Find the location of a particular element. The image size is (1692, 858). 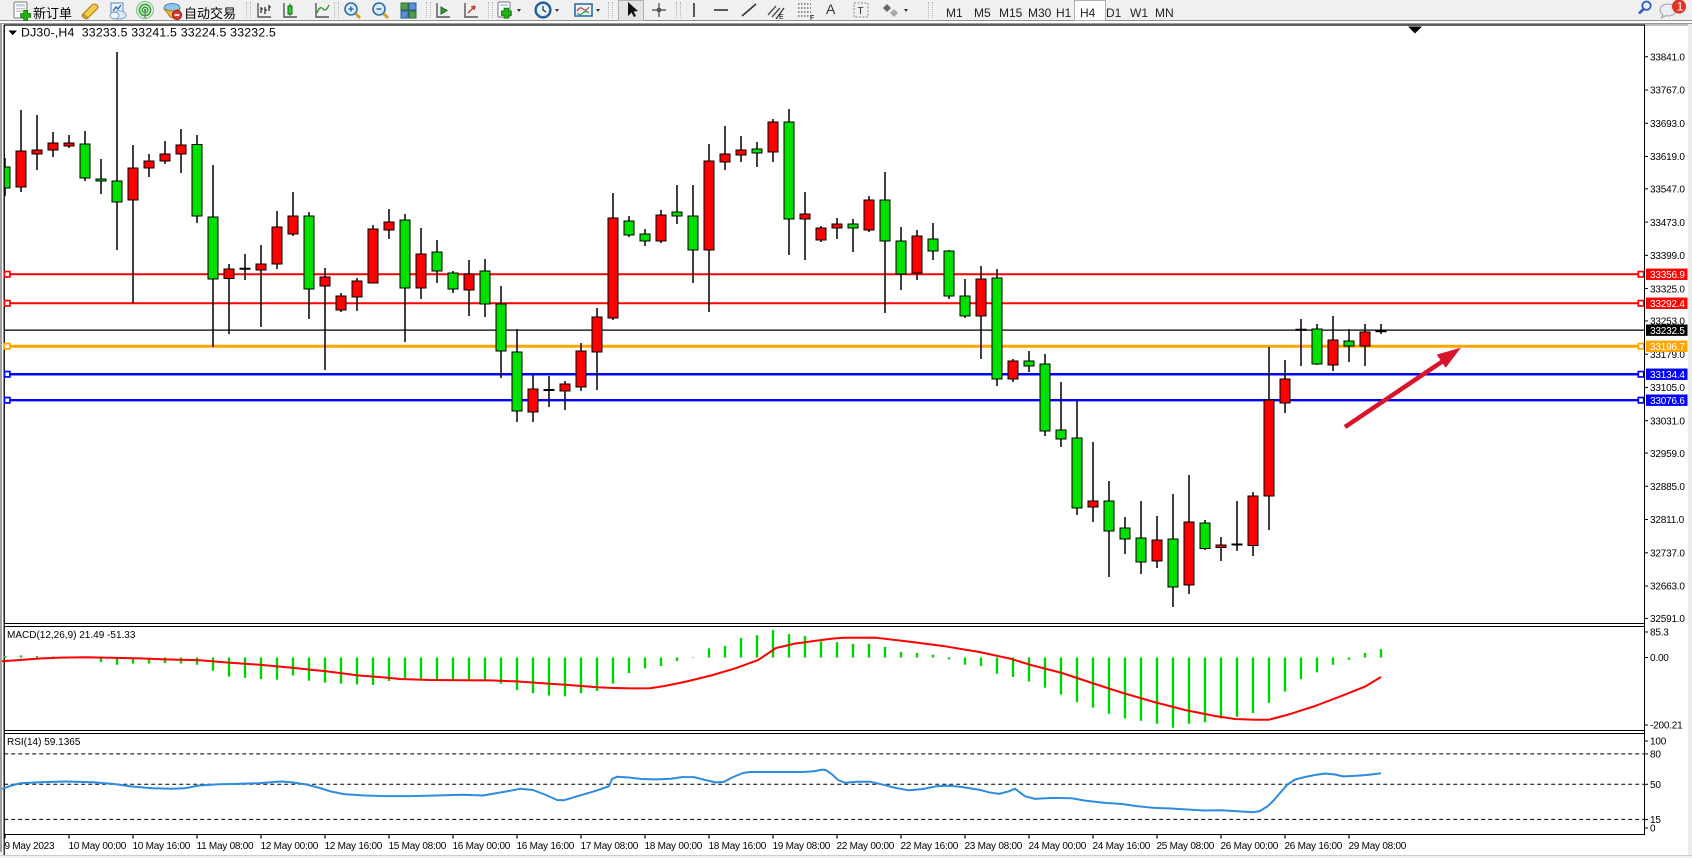

svg-text: -200.21 is located at coordinates (1666, 726).